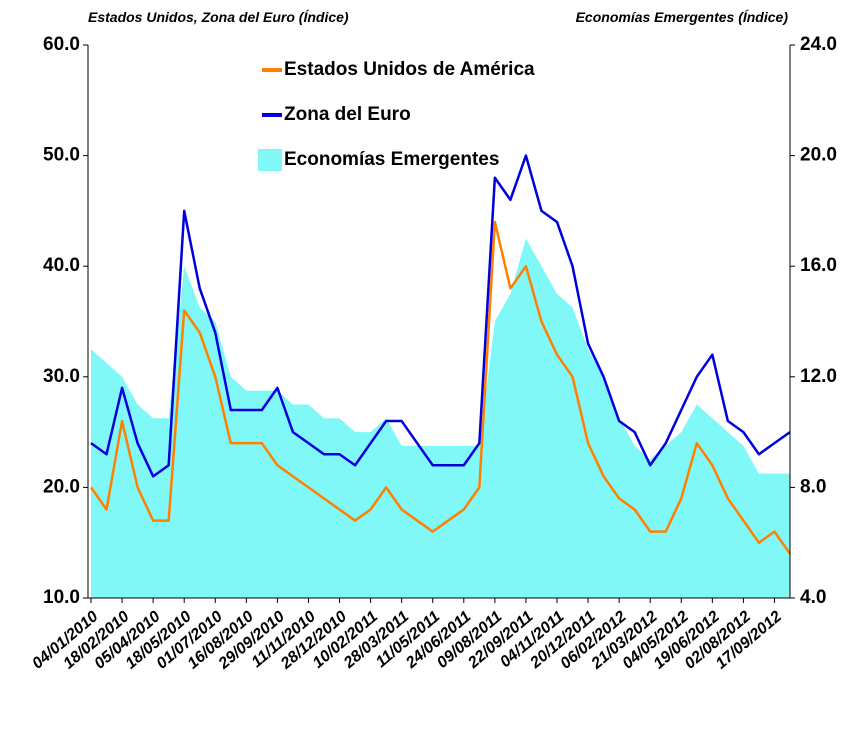 The image size is (846, 731). What do you see at coordinates (818, 155) in the screenshot?
I see `y2-tick-label: 20.0` at bounding box center [818, 155].